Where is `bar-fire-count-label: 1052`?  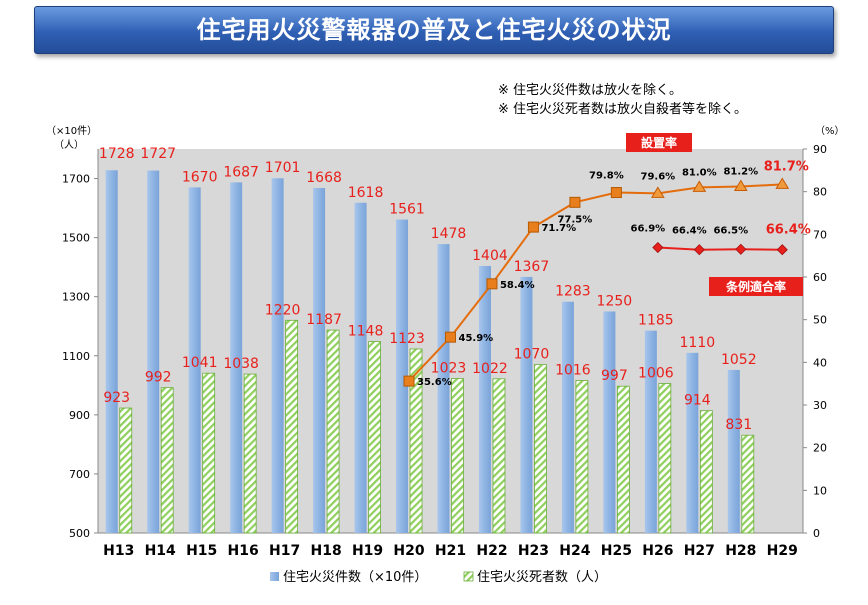
bar-fire-count-label: 1052 is located at coordinates (739, 360).